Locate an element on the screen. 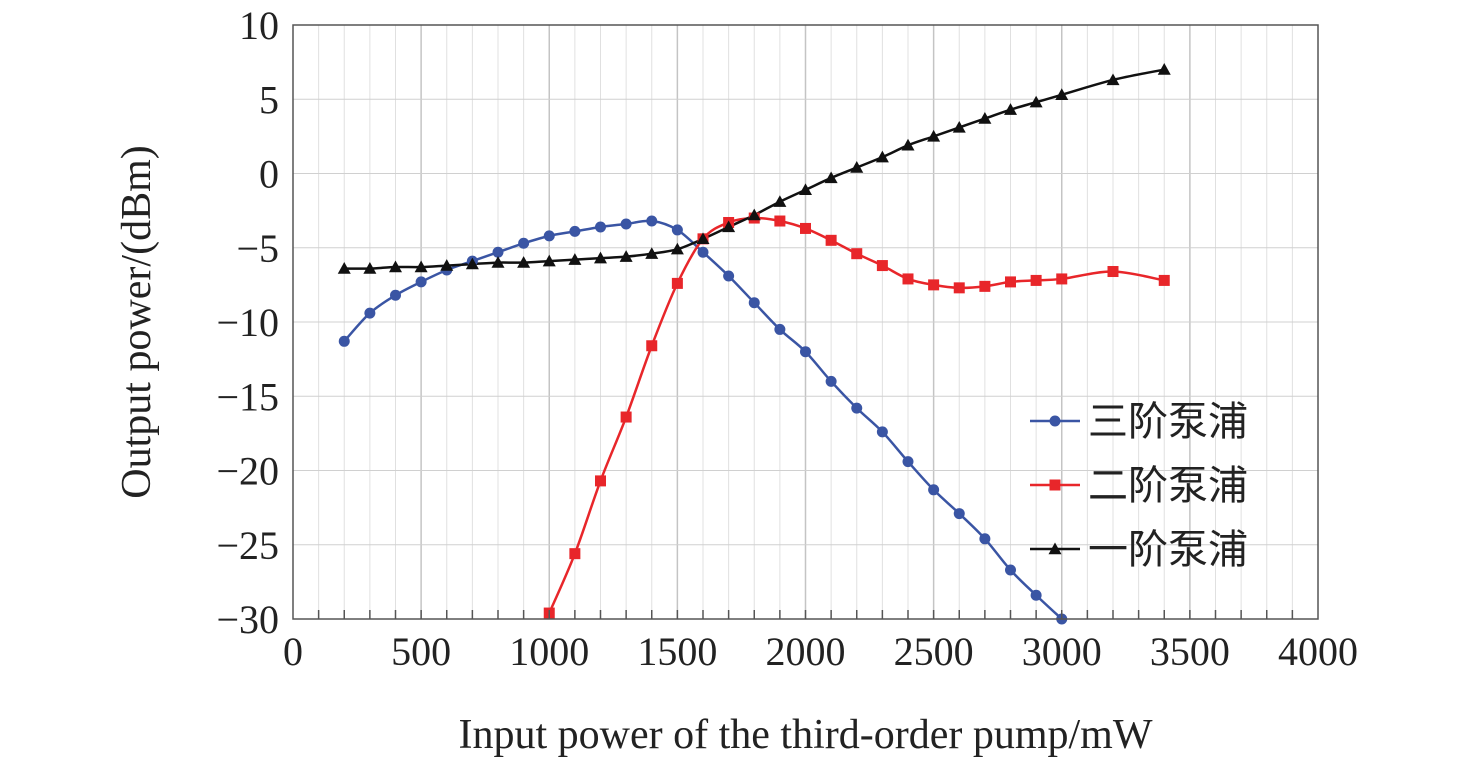  legend-label-3: 一阶泵浦 is located at coordinates (1168, 550).